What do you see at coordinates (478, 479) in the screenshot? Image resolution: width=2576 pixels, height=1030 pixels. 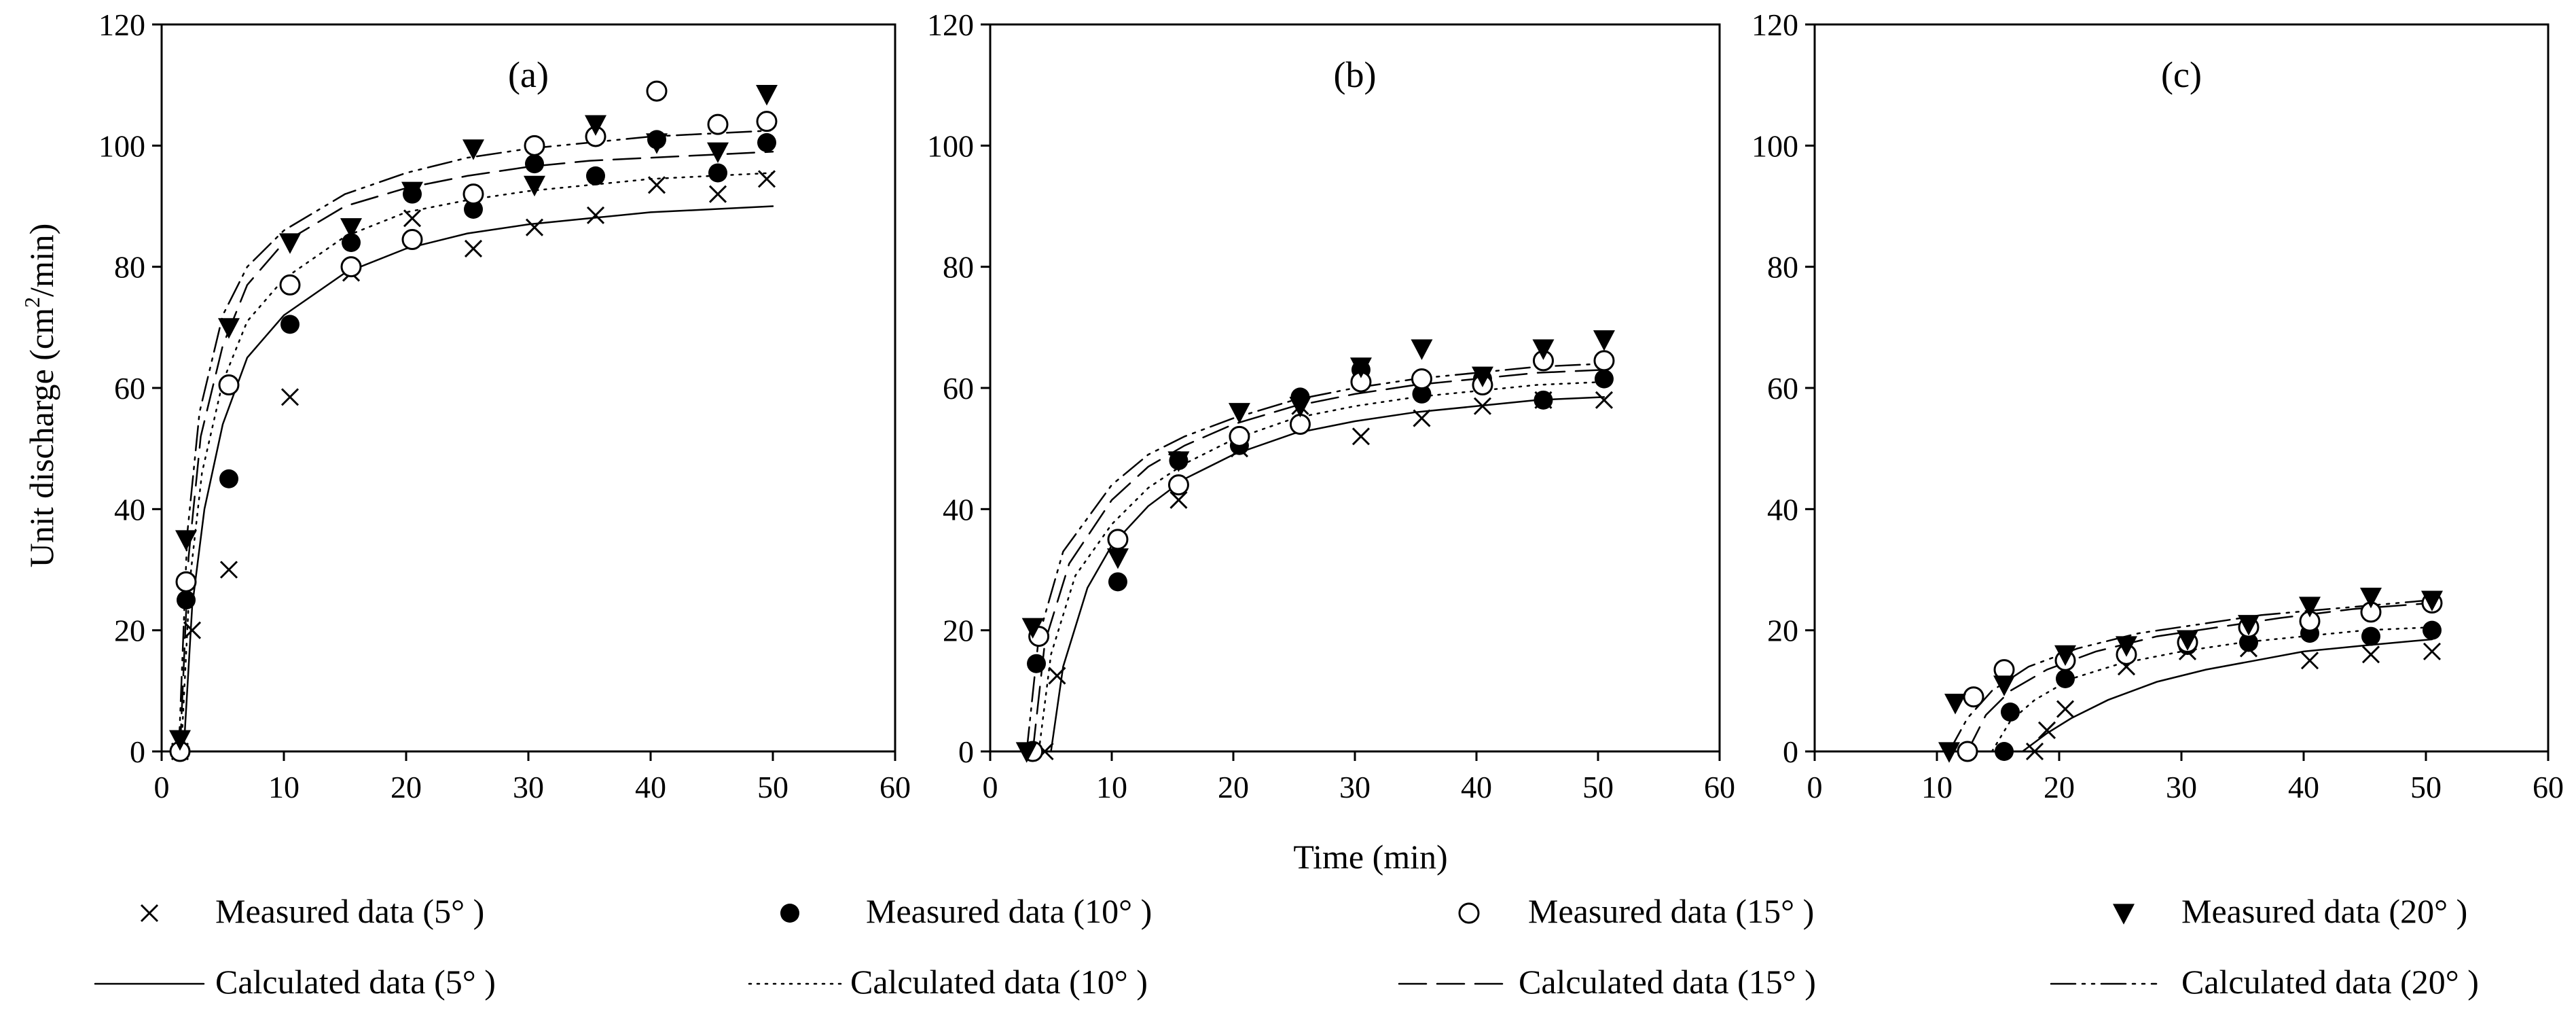 I see `calculated-line-5deg` at bounding box center [478, 479].